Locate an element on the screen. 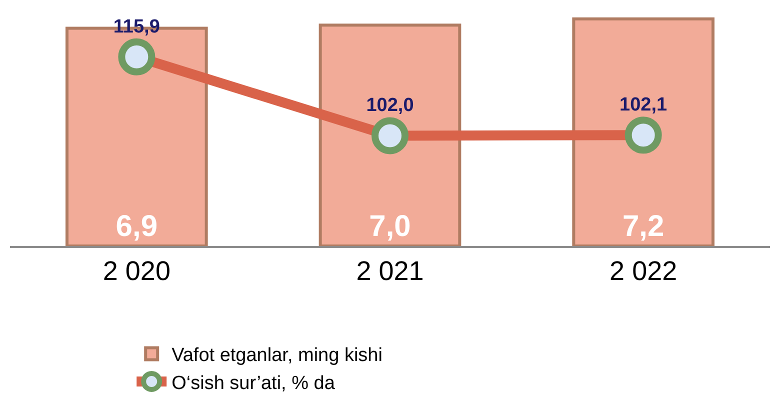  data-label: 102,1 is located at coordinates (644, 105).